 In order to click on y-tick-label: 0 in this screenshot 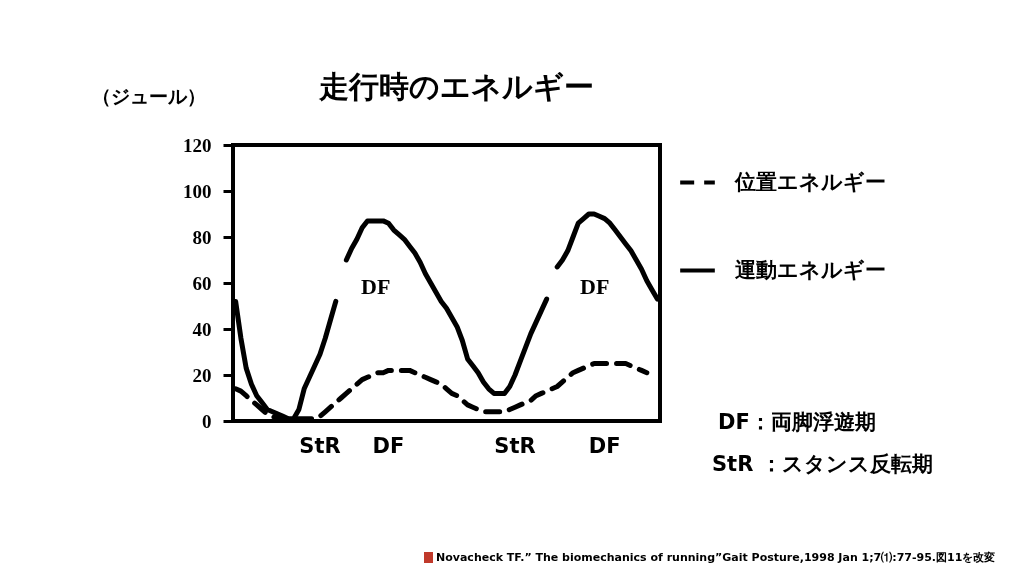, I will do `click(207, 421)`.